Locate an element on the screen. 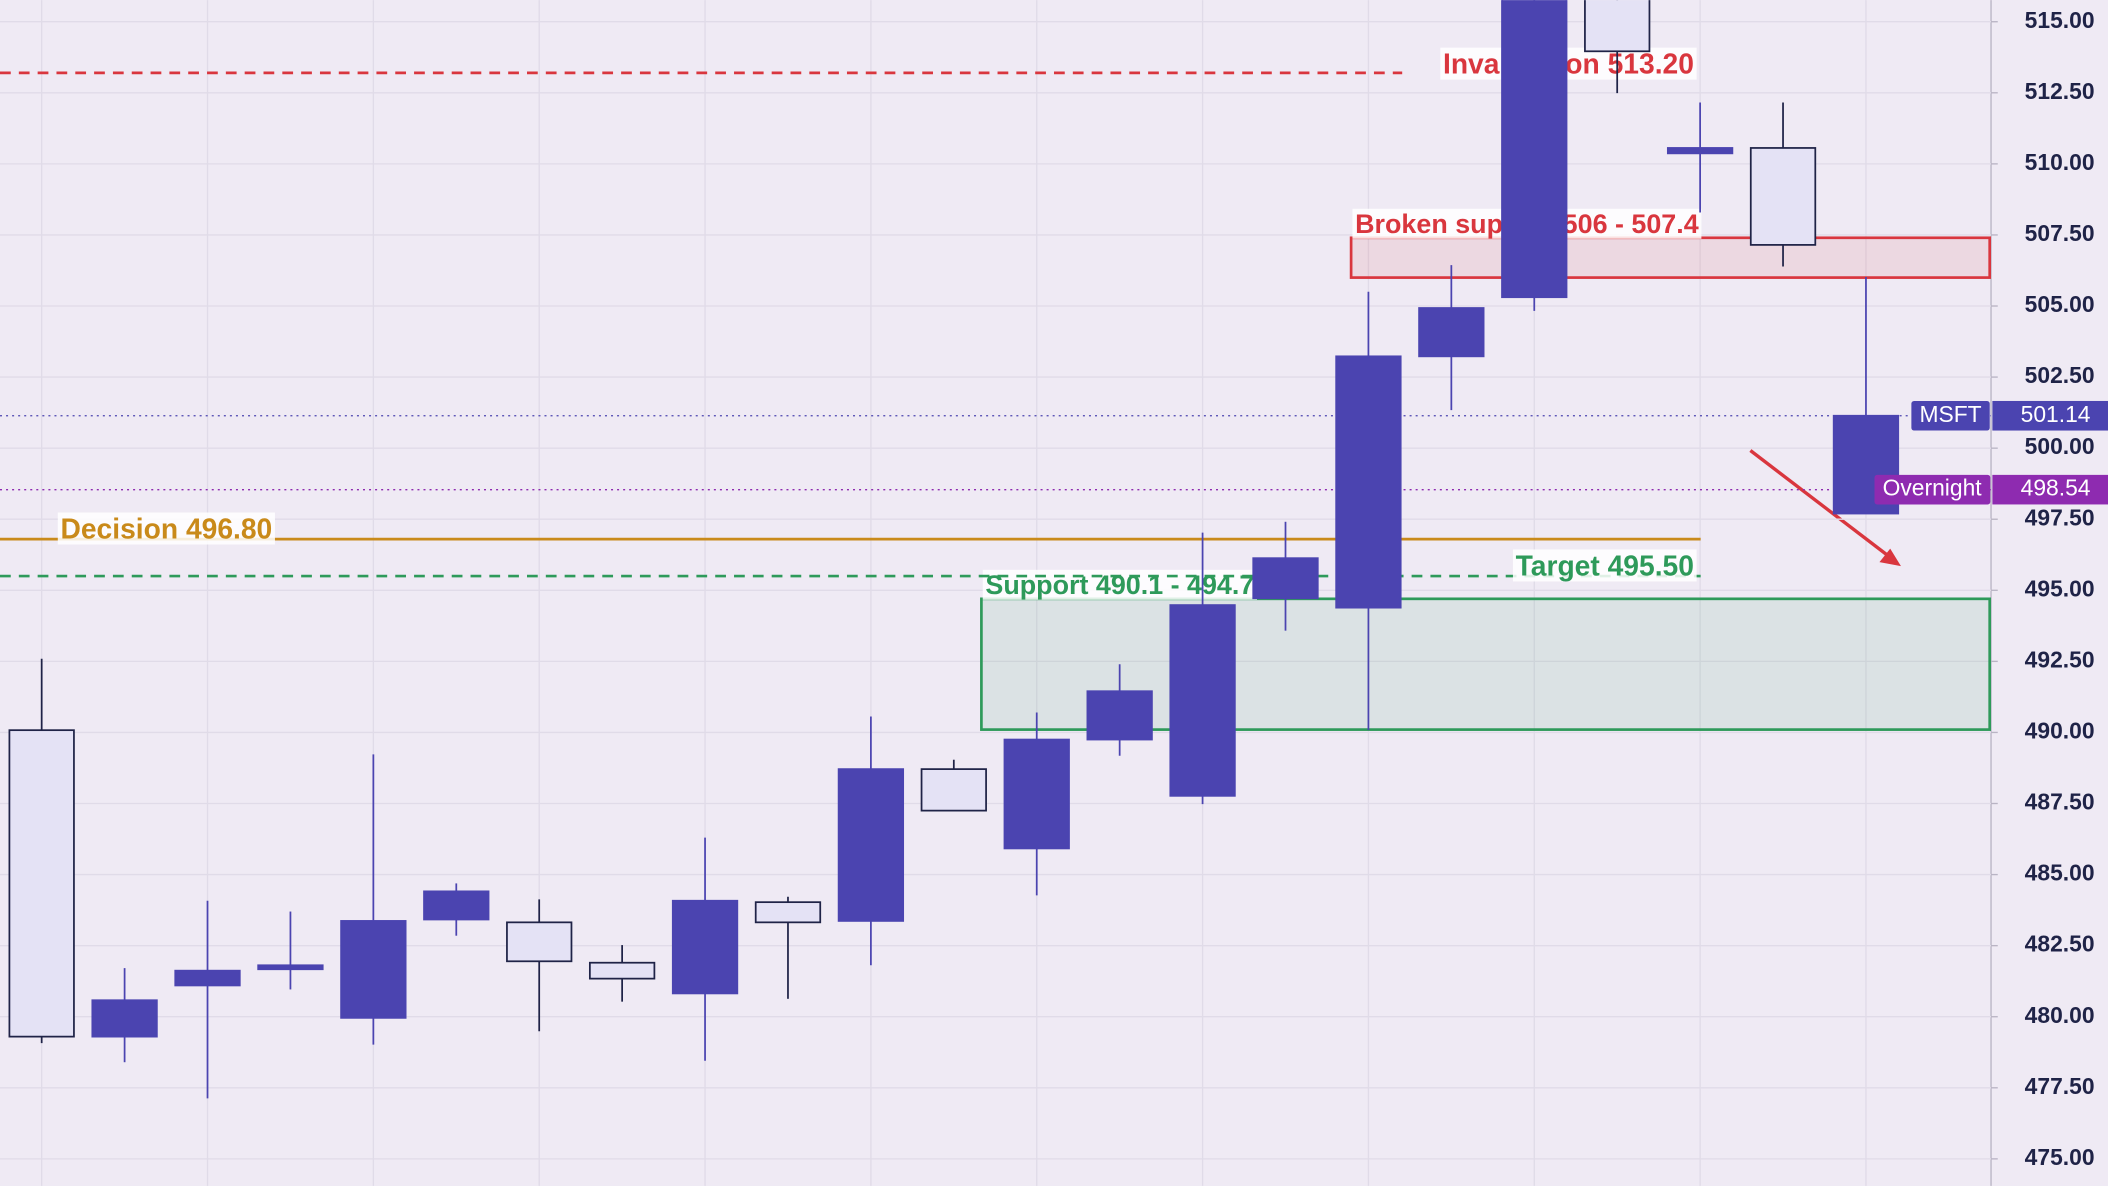 This screenshot has width=2108, height=1186. y-tick-label: 515.00 is located at coordinates (2060, 20).